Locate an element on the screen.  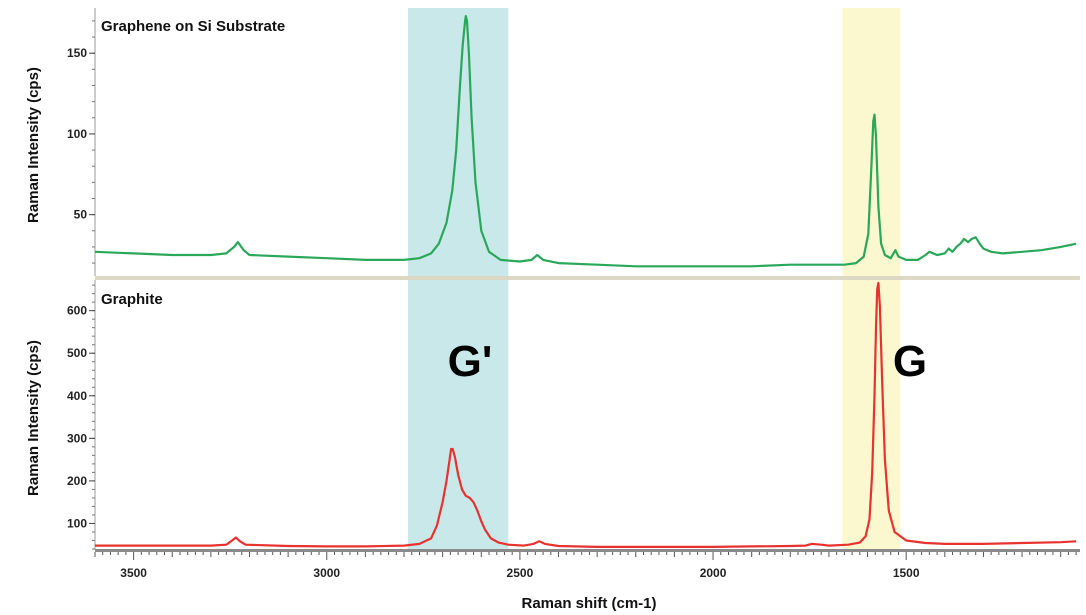
x-tick-label: 2000 is located at coordinates (713, 573).